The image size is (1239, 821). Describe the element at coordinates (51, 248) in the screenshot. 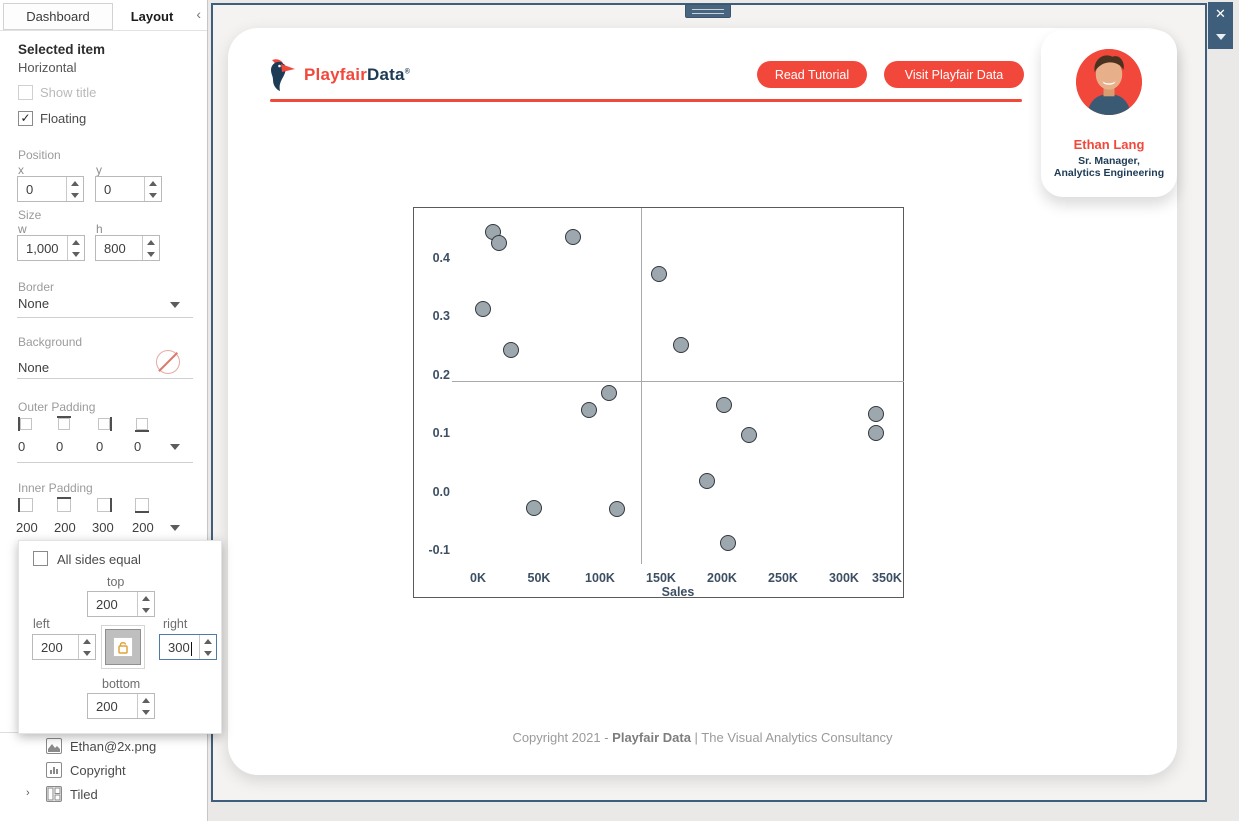

I see `size-w-input: 1,000` at that location.